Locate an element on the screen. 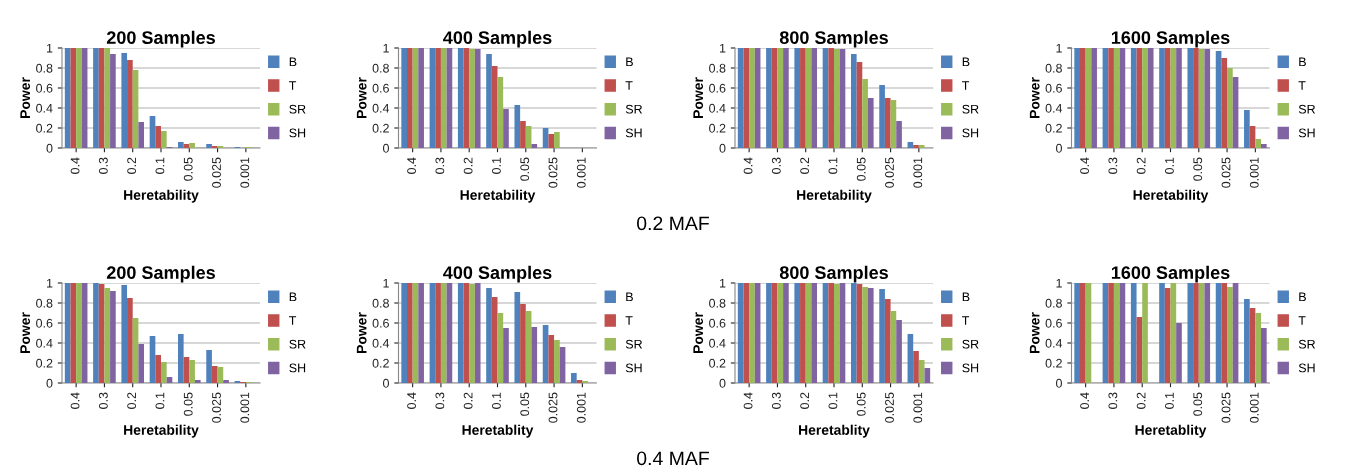  chart-title: 400 Samples is located at coordinates (497, 39).